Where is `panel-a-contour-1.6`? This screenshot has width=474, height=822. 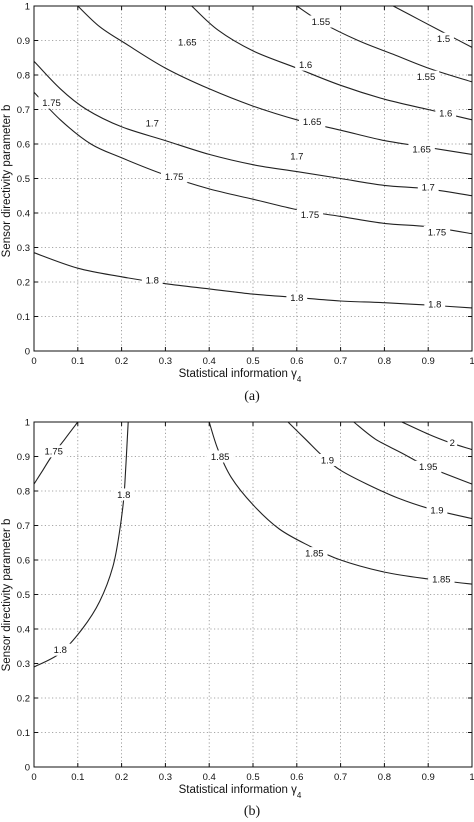 panel-a-contour-1.6 is located at coordinates (332, 63).